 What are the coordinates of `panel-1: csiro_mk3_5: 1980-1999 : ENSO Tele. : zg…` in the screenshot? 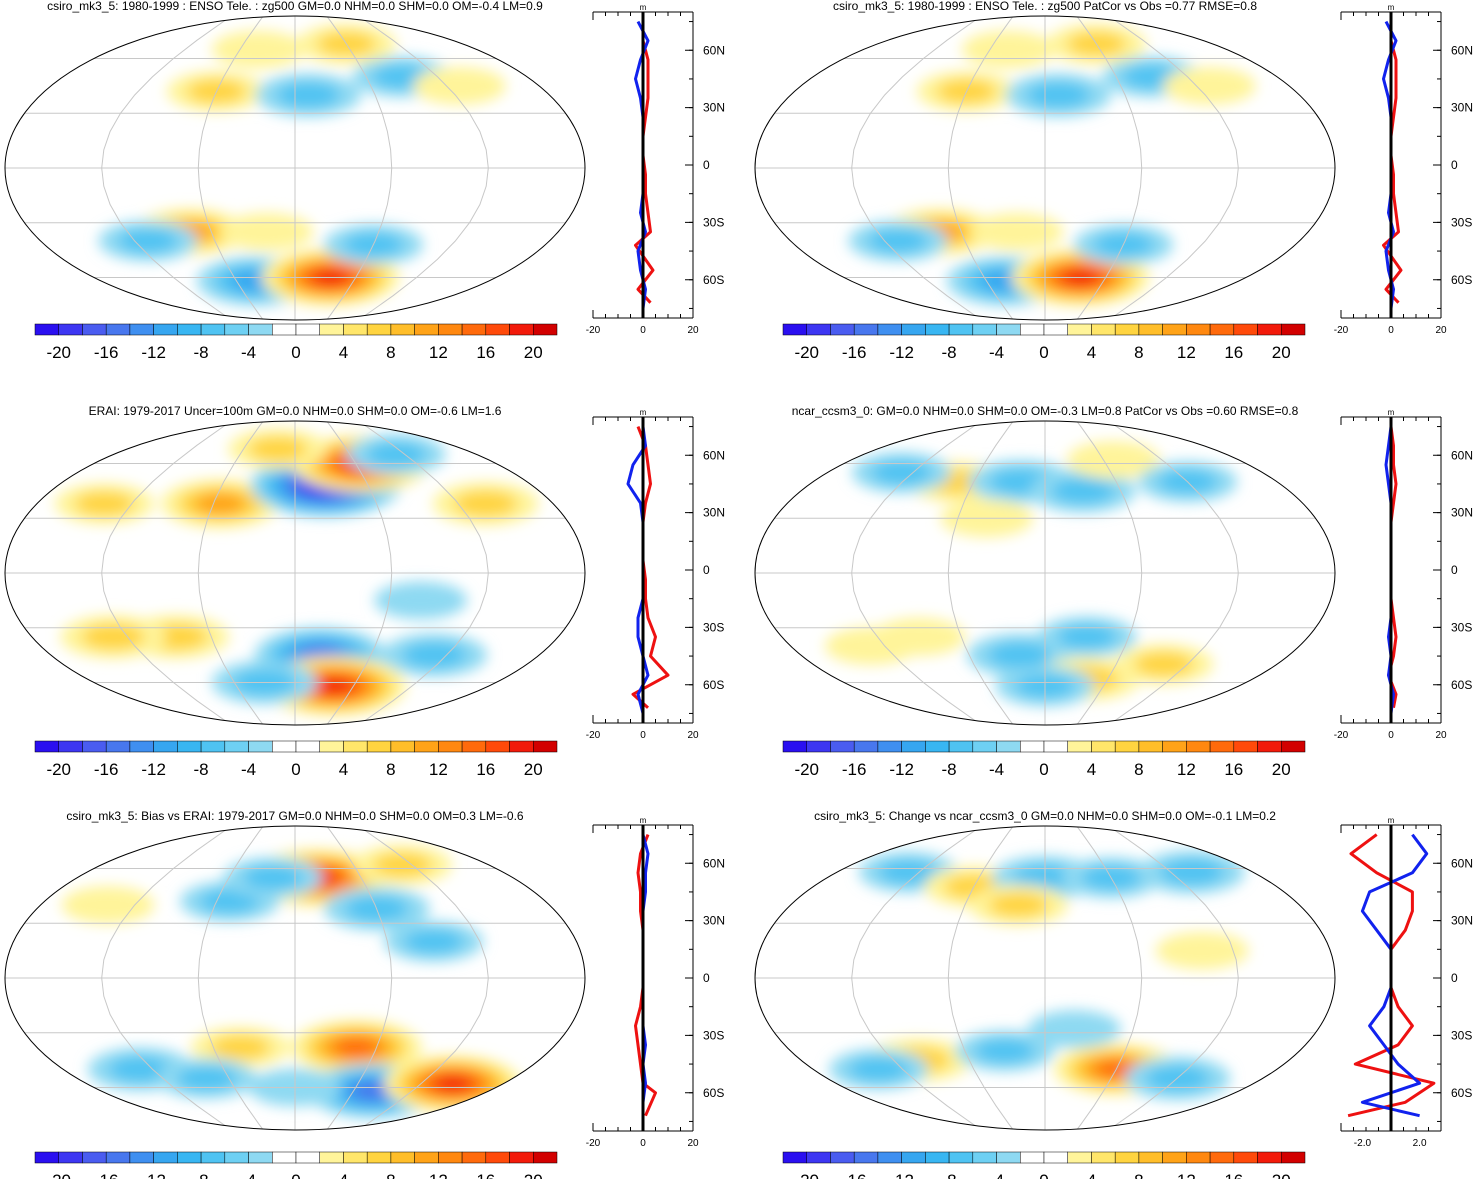 It's located at (364, 181).